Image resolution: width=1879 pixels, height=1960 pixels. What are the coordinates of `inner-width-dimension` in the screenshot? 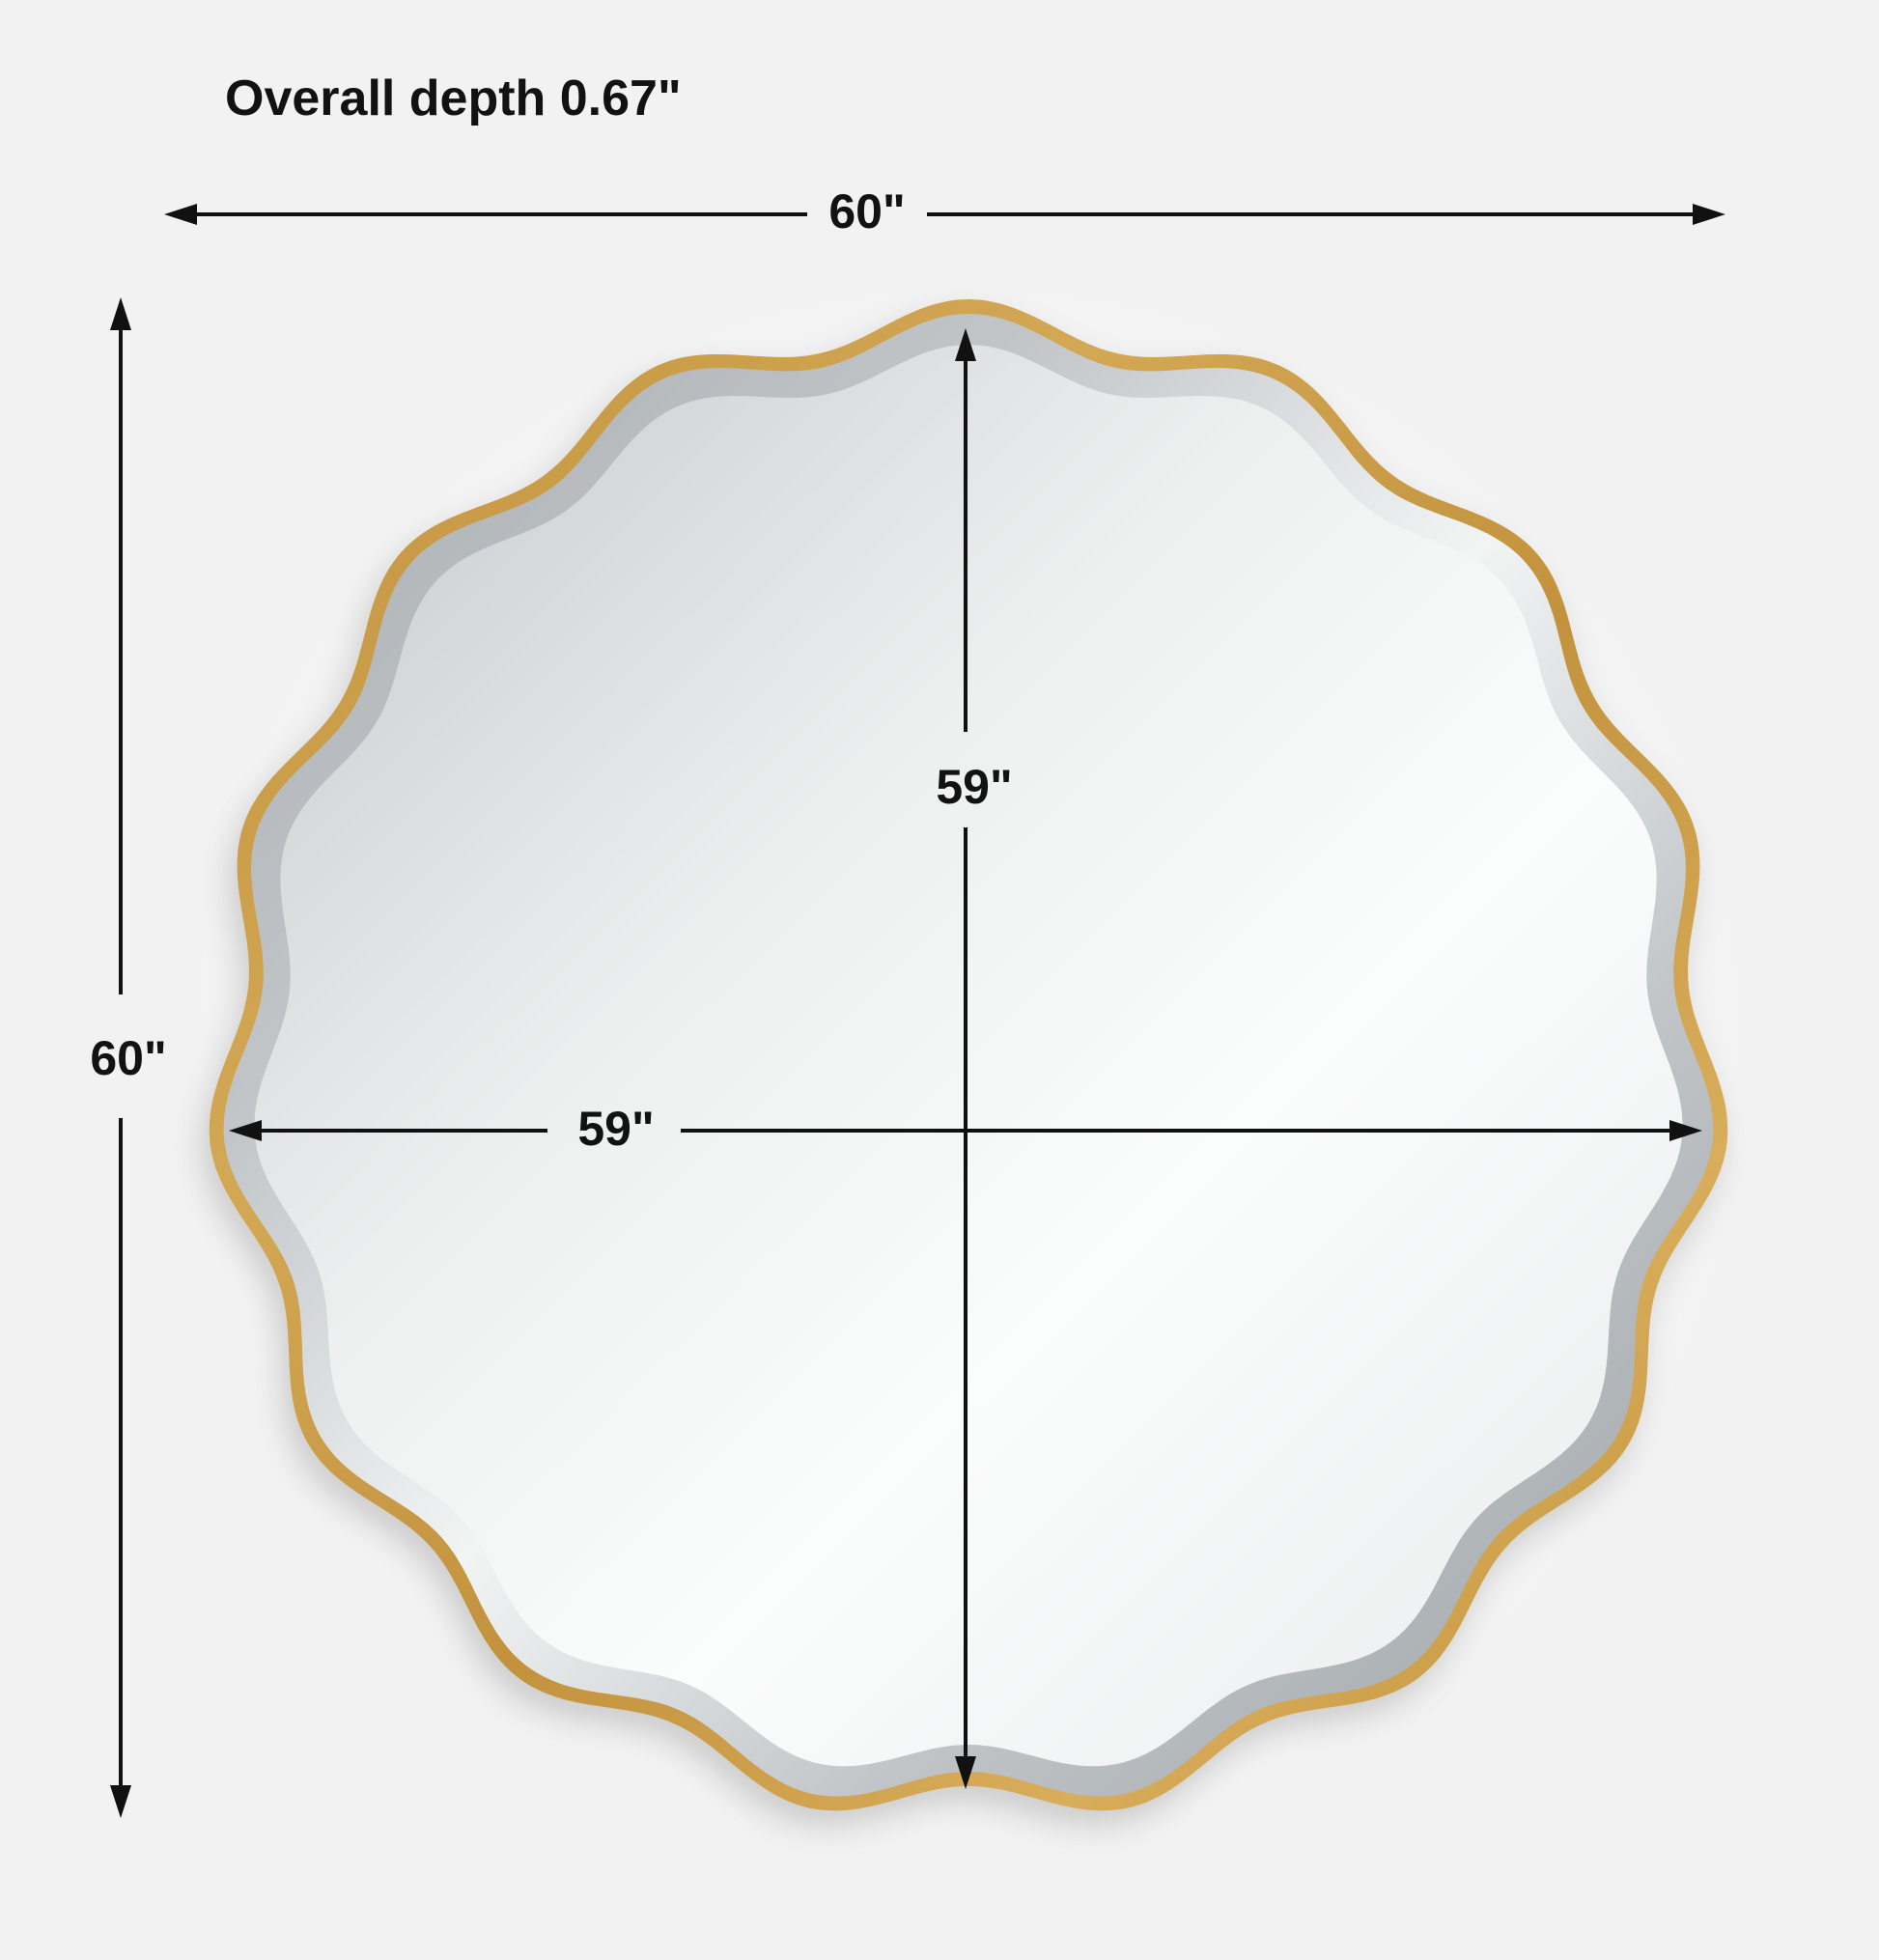 It's located at (965, 1130).